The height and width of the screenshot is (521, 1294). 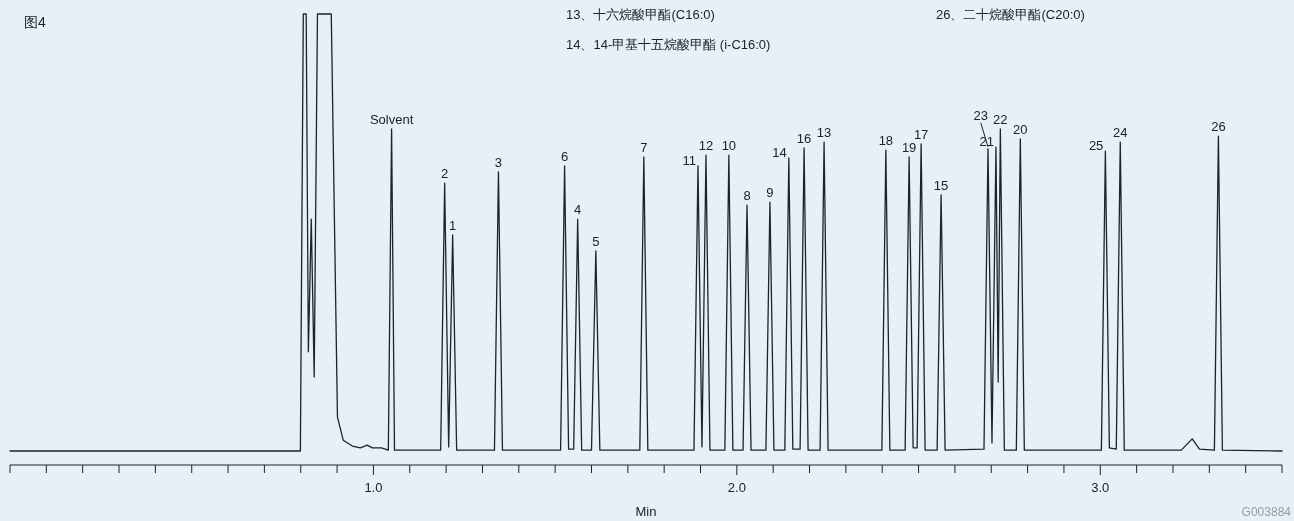 I want to click on x-axis-title: Min, so click(x=646, y=511).